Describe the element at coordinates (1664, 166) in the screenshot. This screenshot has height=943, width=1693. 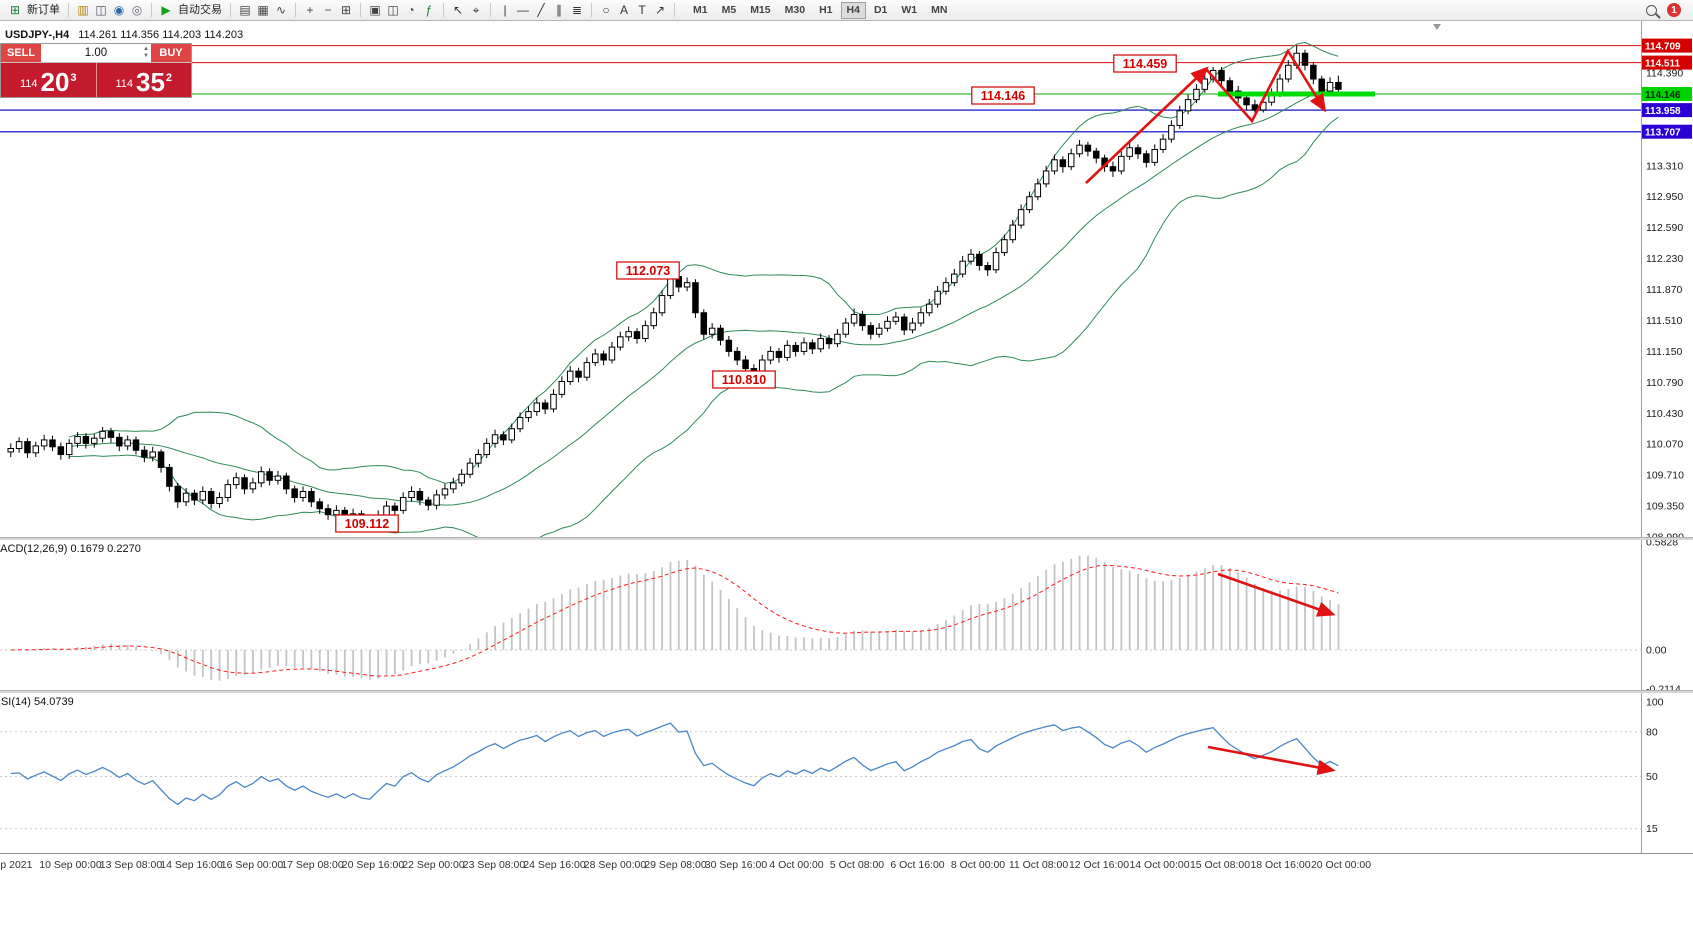
I see `svg-text: 113.310` at that location.